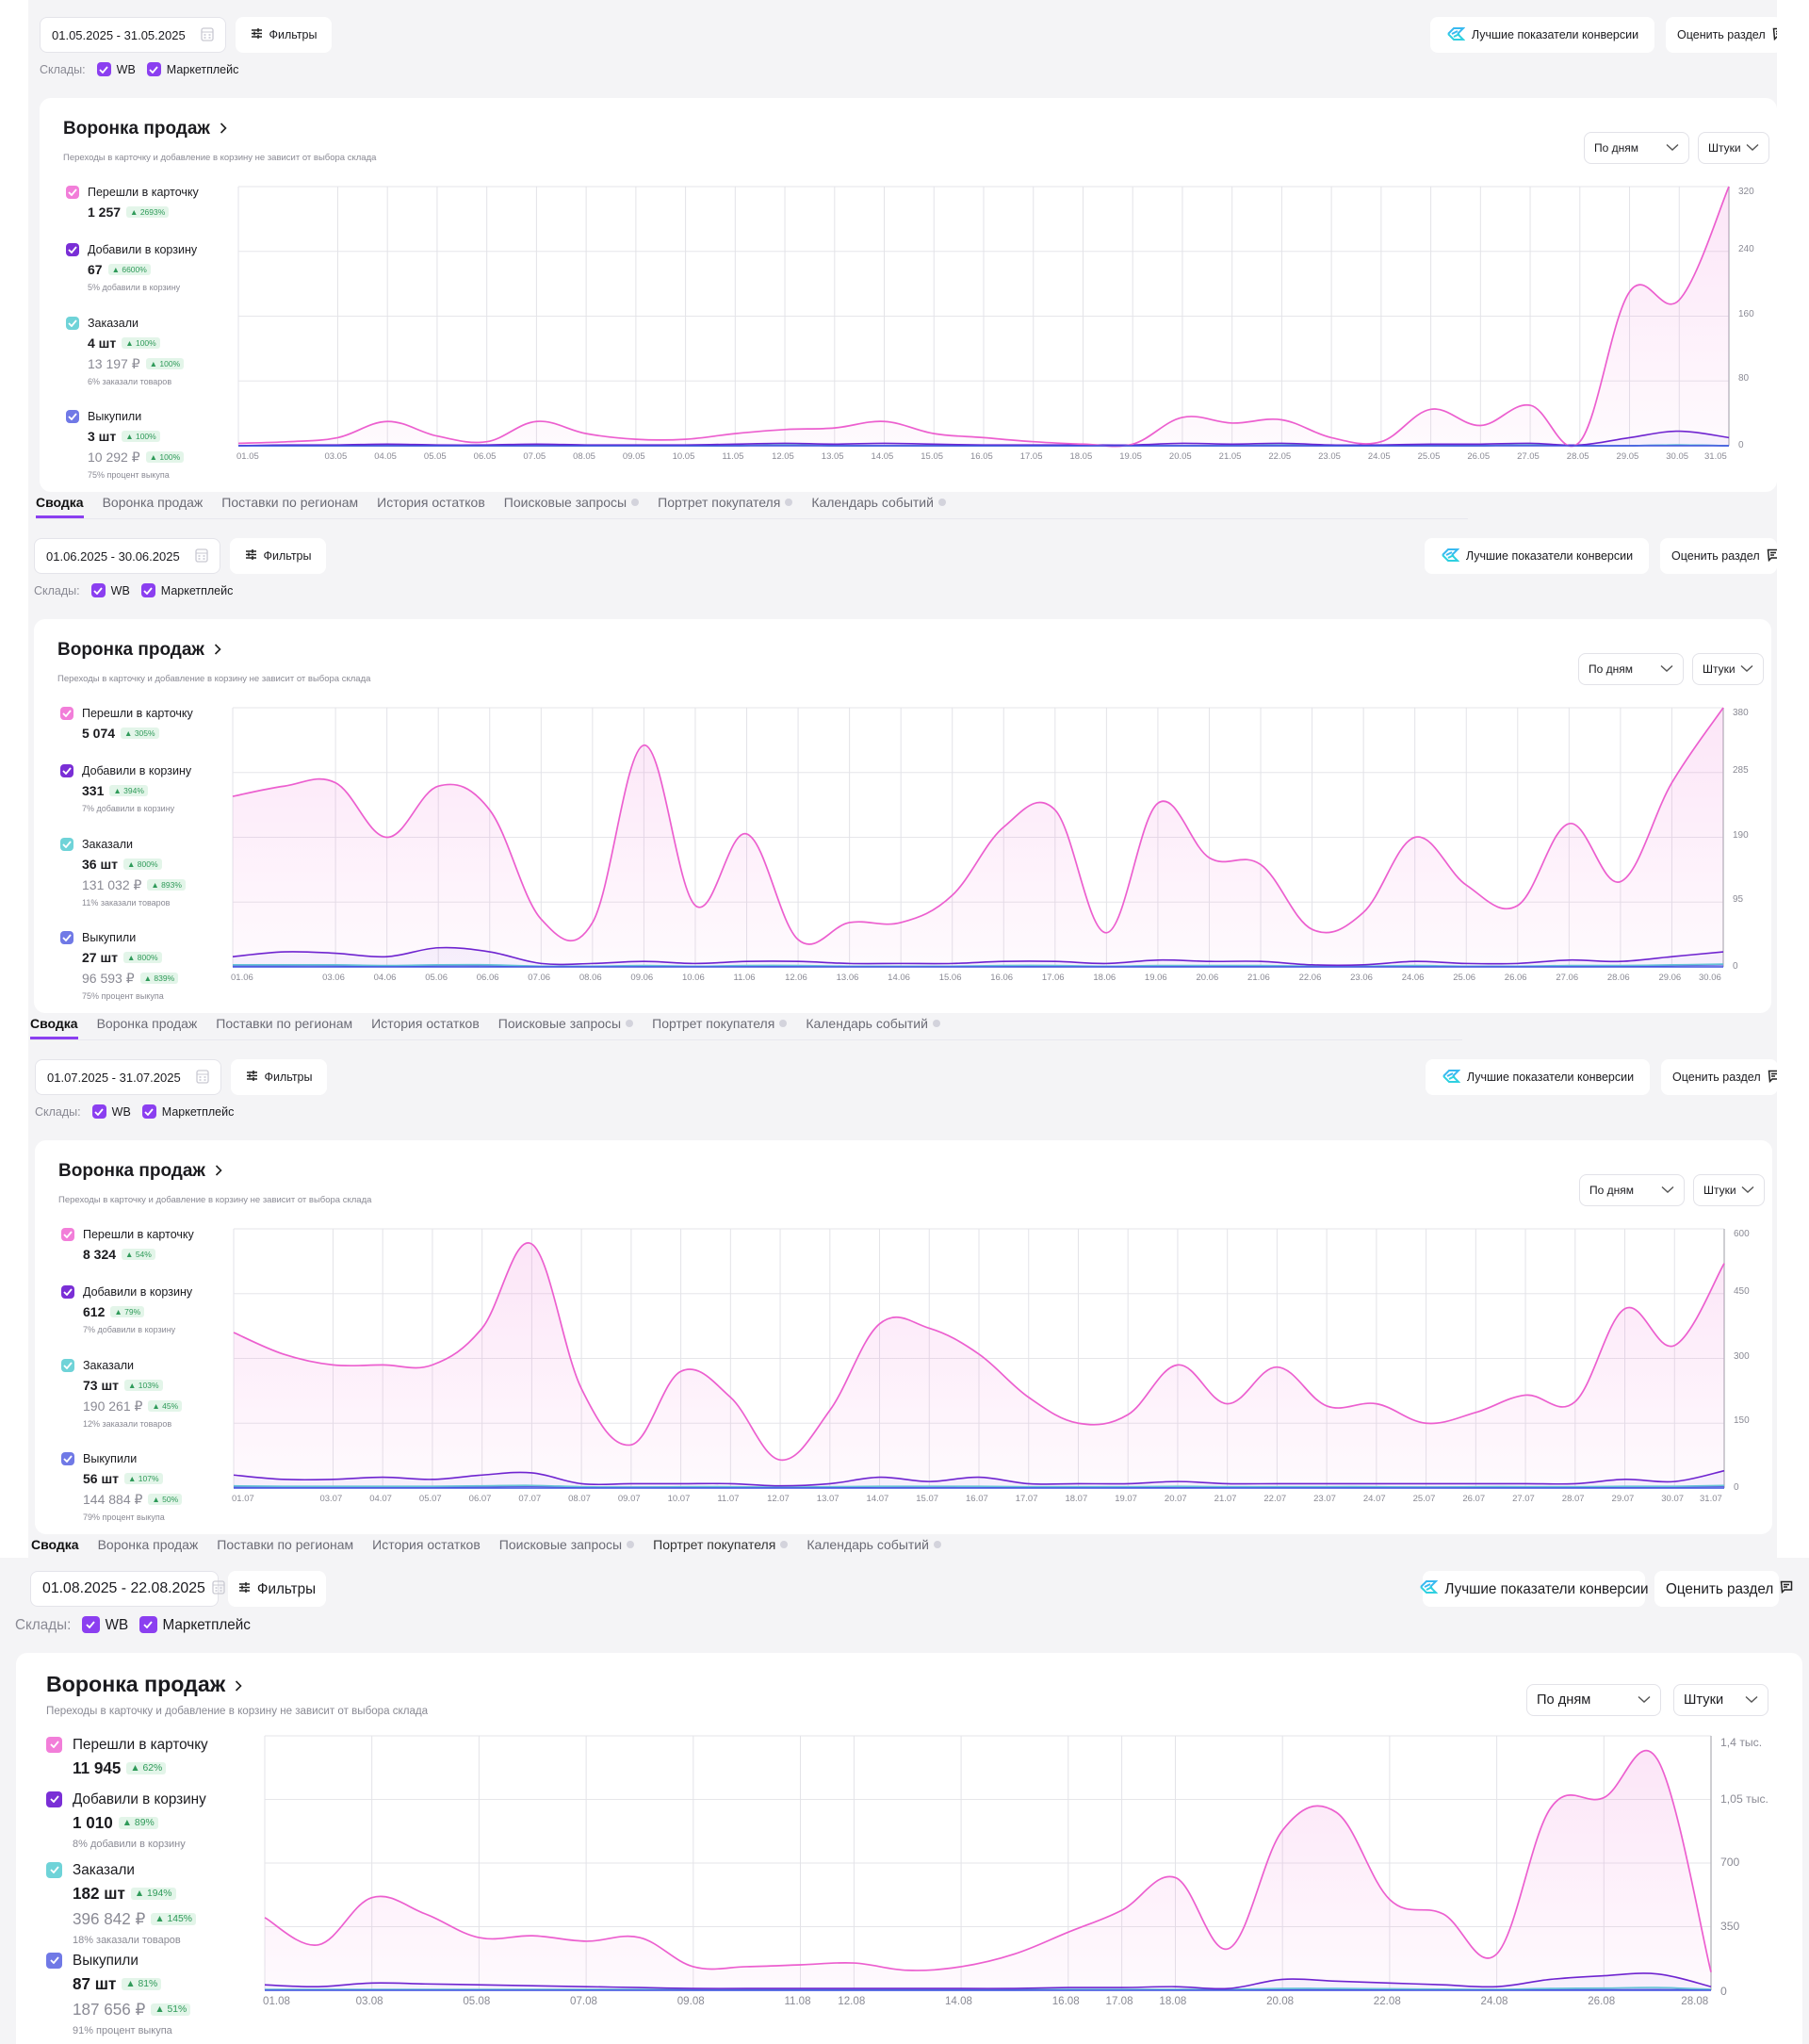 This screenshot has height=2044, width=1809. I want to click on metric-label: Перешли в карточку, so click(143, 192).